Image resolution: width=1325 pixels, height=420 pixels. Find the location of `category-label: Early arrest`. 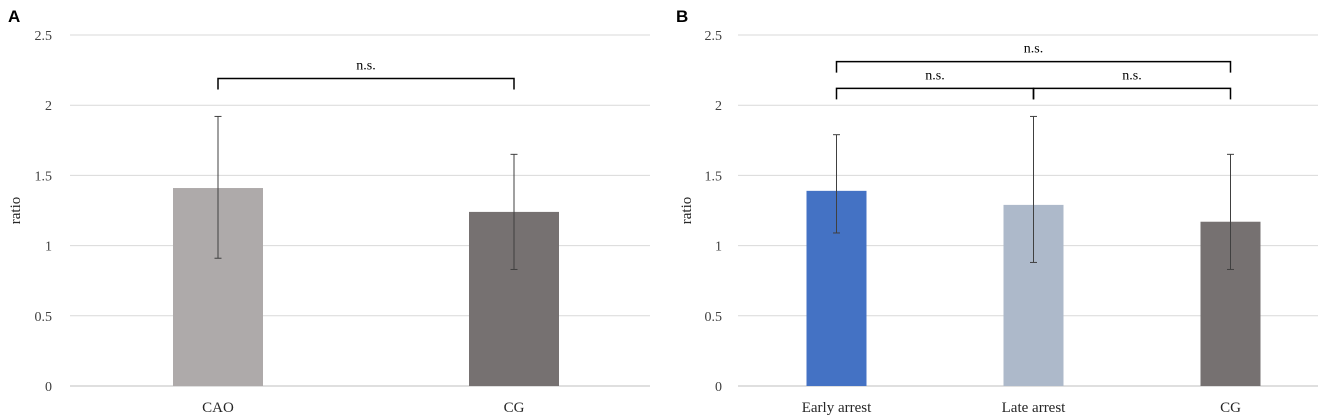

category-label: Early arrest is located at coordinates (837, 408).